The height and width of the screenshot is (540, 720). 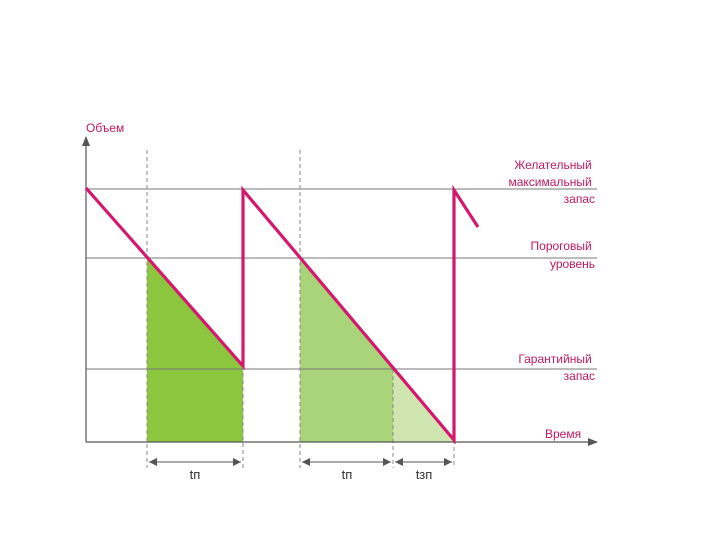 What do you see at coordinates (563, 434) in the screenshot?
I see `x-axis-label: Время` at bounding box center [563, 434].